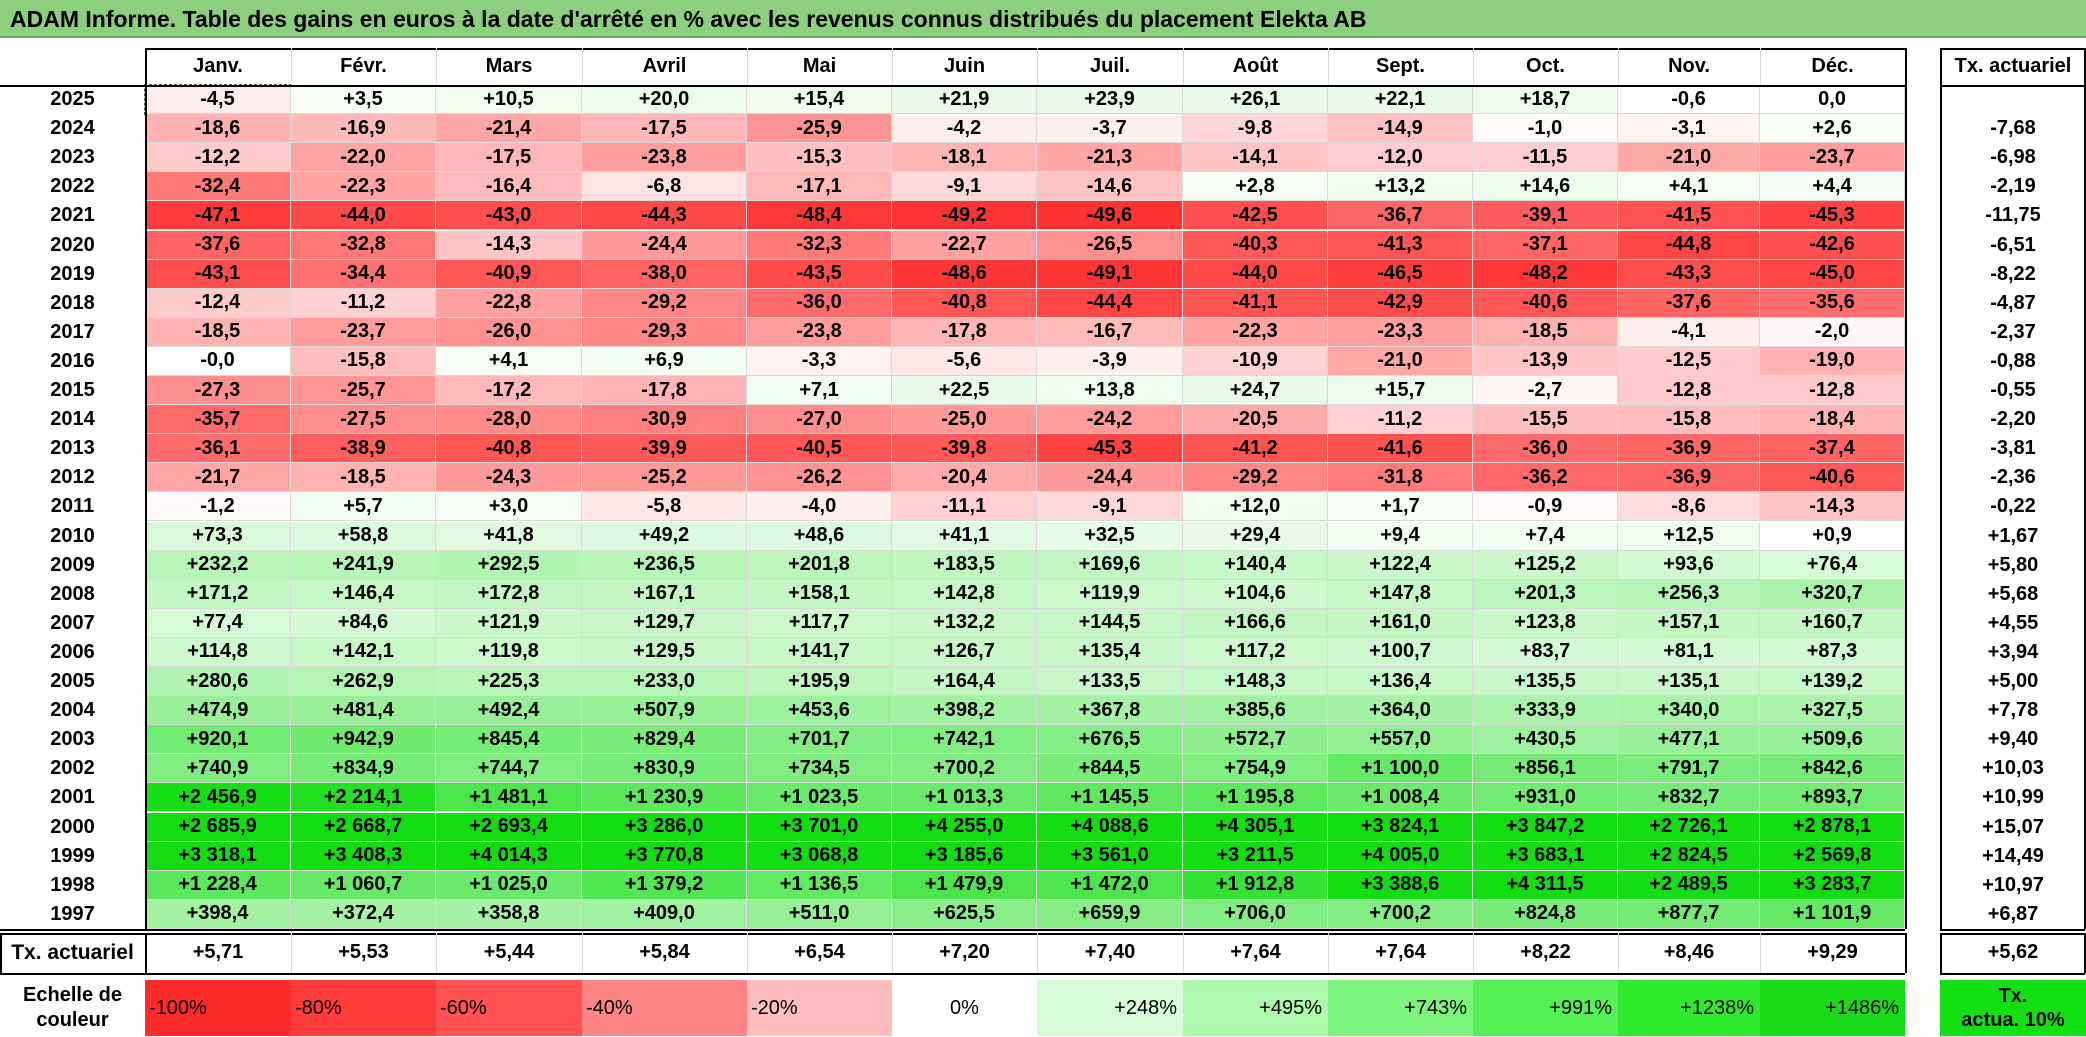 The width and height of the screenshot is (2086, 1037). Describe the element at coordinates (2013, 477) in the screenshot. I see `actuarial-rate-cell: -2,36` at that location.